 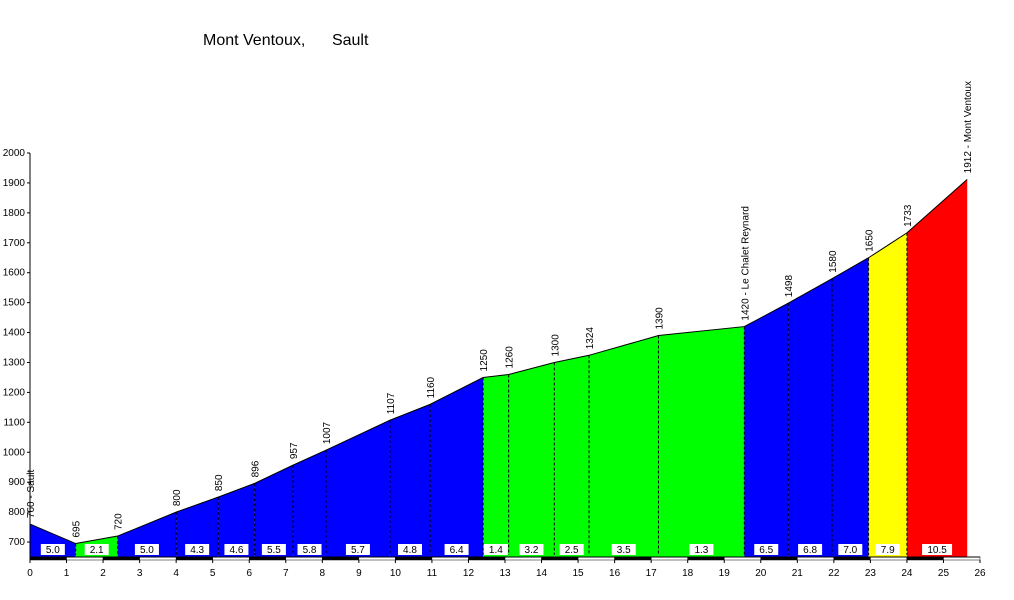 What do you see at coordinates (249, 573) in the screenshot?
I see `x-tick-label: 6` at bounding box center [249, 573].